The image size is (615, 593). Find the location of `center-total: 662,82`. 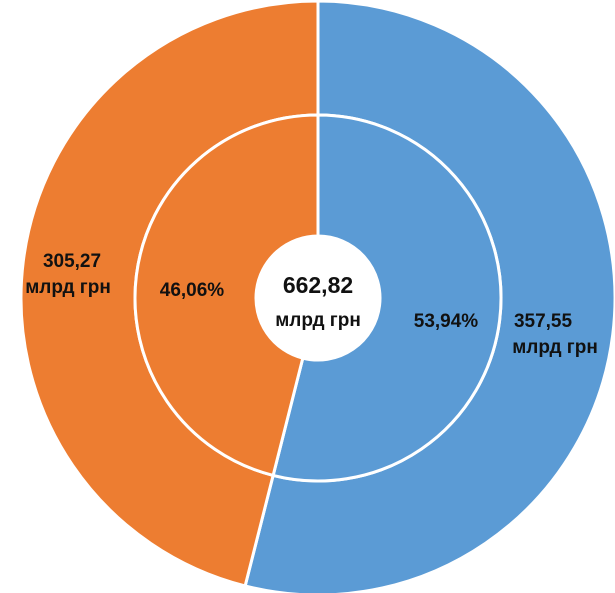

center-total: 662,82 is located at coordinates (318, 285).